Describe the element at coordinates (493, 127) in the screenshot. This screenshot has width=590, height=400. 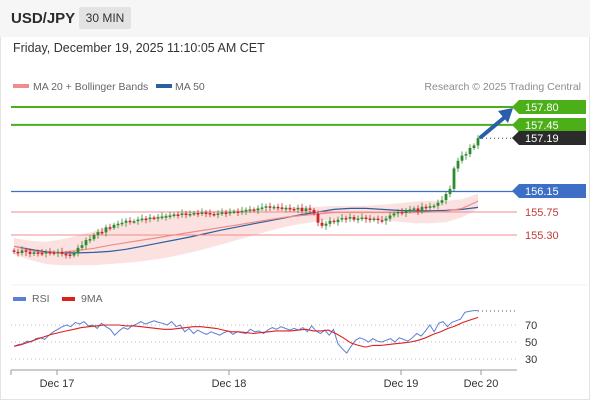
I see `projection-arrow` at that location.